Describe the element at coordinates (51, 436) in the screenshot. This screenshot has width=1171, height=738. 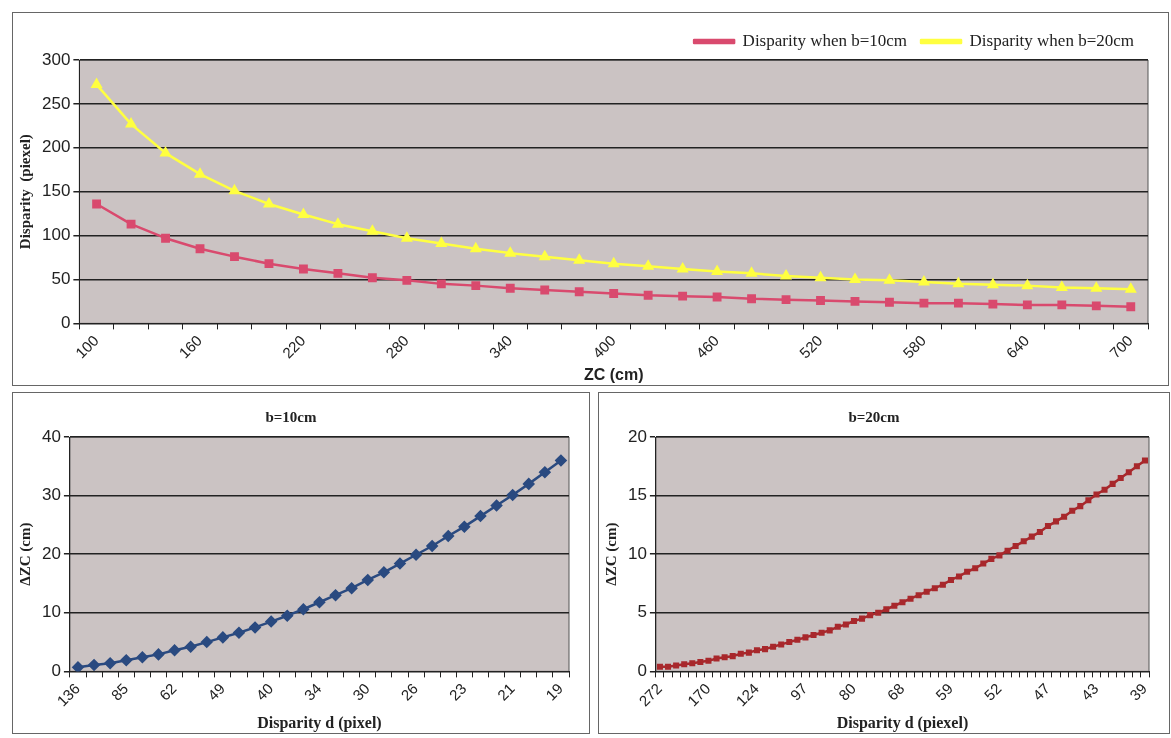
I see `y-tick-label: 40` at that location.